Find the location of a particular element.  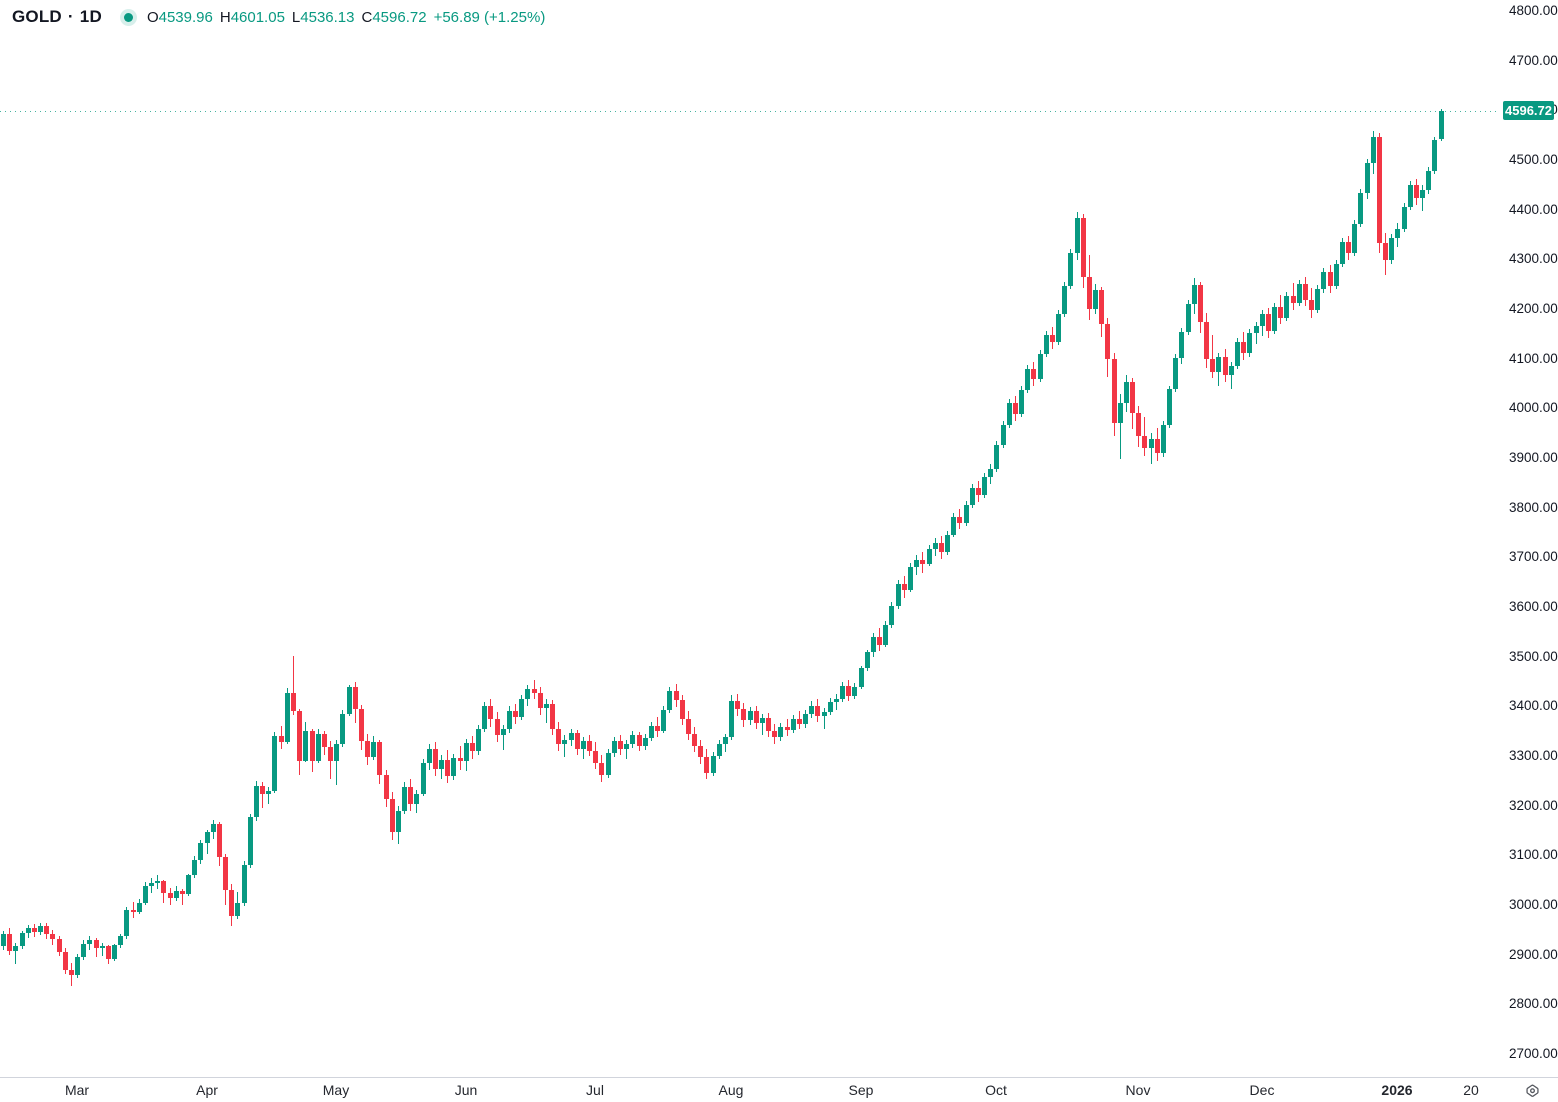

ohlc-low-label: L is located at coordinates (296, 17).